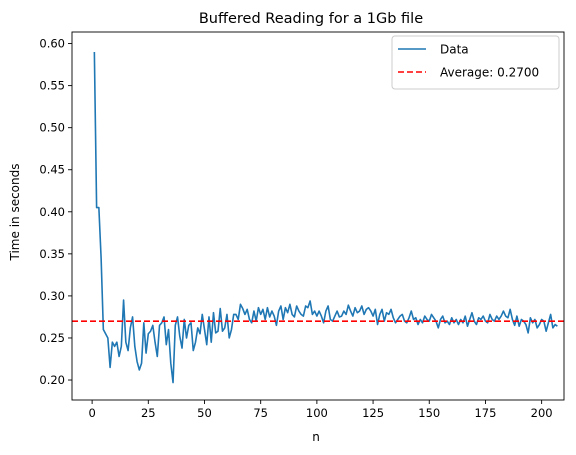  Describe the element at coordinates (429, 413) in the screenshot. I see `x-tick-label: 150` at that location.